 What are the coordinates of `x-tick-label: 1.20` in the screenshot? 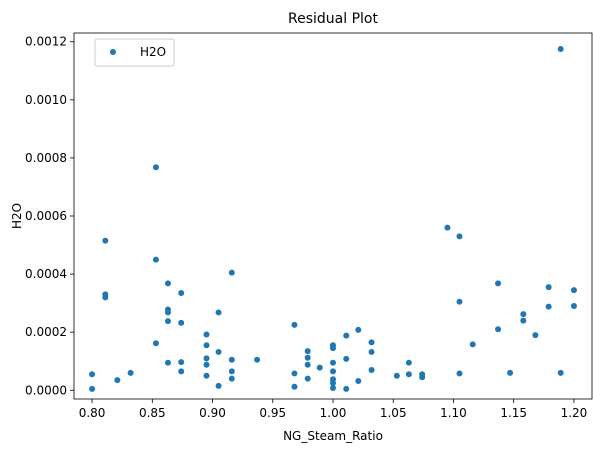 It's located at (574, 413).